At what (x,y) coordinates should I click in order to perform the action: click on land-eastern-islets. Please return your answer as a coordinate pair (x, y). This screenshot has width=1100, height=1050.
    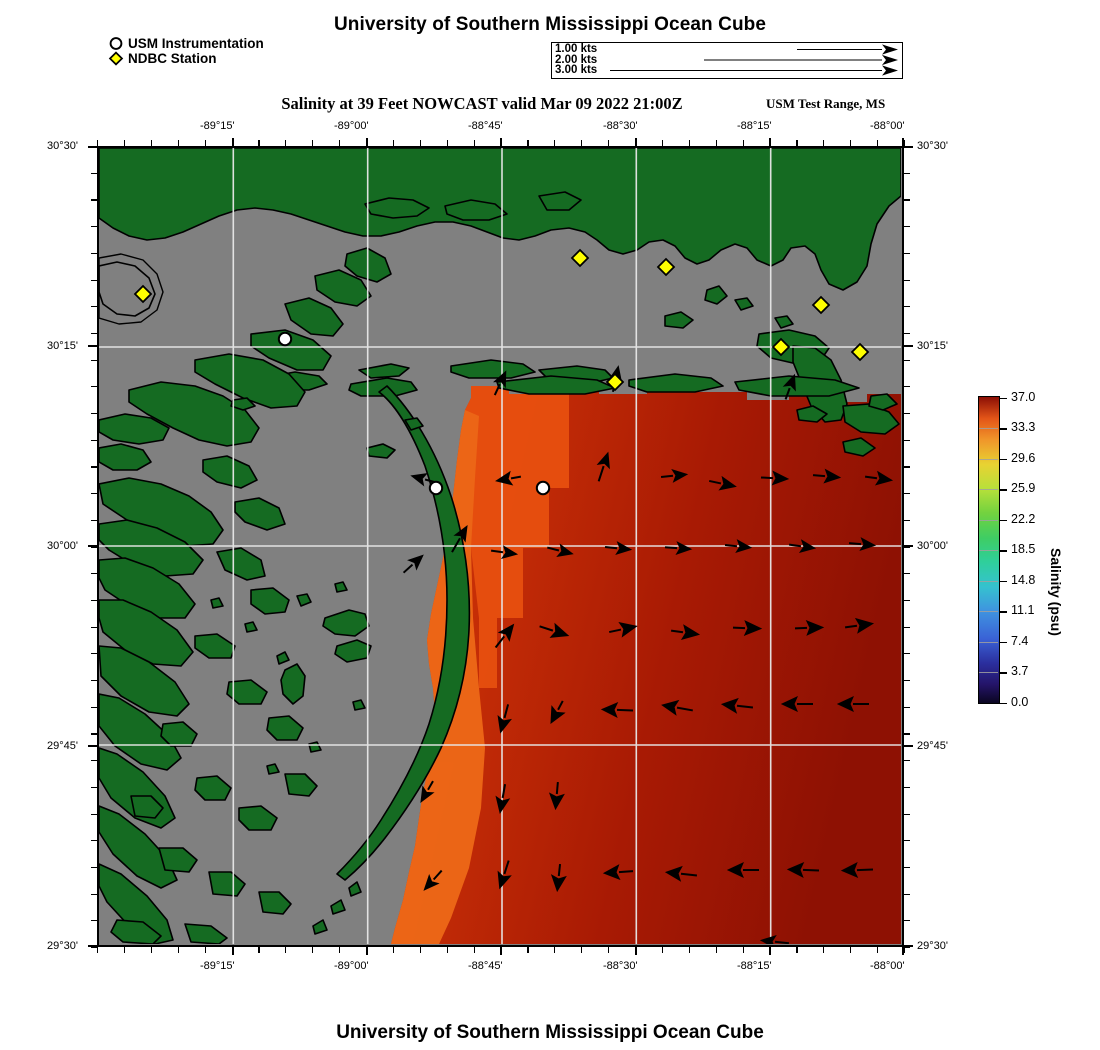
    Looking at the image, I should click on (781, 371).